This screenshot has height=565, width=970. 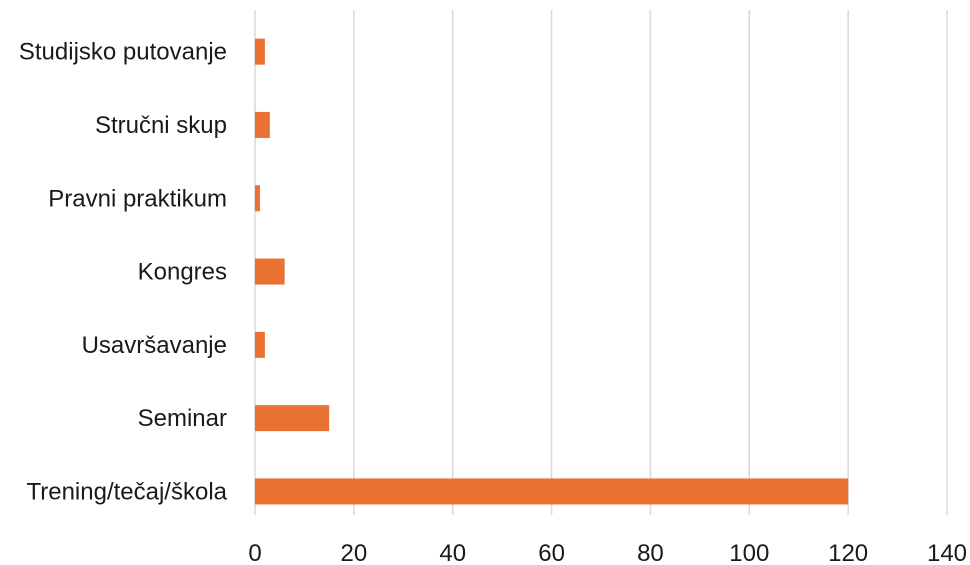 What do you see at coordinates (607, 552) in the screenshot?
I see `x-axis-tick-labels: 0 20 40 60 80 100 120 140` at bounding box center [607, 552].